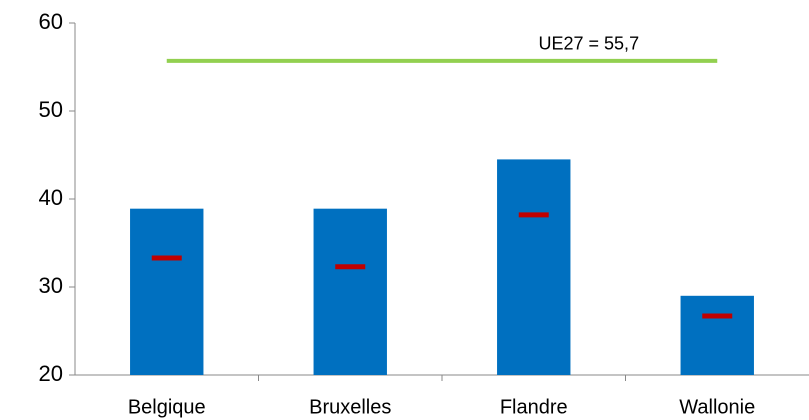 The width and height of the screenshot is (809, 420). I want to click on y-tick-label: 20, so click(51, 373).